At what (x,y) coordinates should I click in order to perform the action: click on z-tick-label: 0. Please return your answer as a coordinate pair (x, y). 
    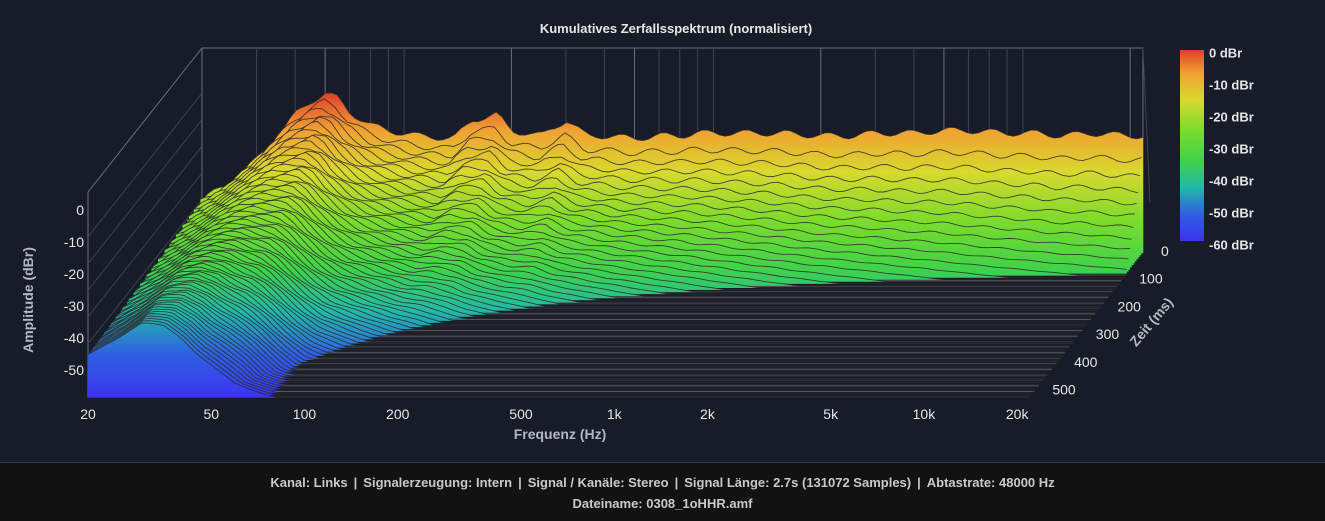
    Looking at the image, I should click on (1165, 251).